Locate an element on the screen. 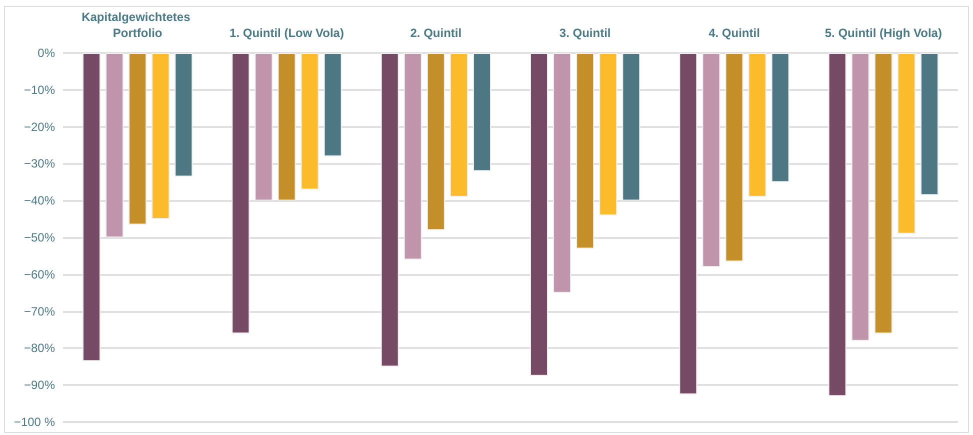 This screenshot has width=973, height=435. y-tick-label: −70% is located at coordinates (40, 311).